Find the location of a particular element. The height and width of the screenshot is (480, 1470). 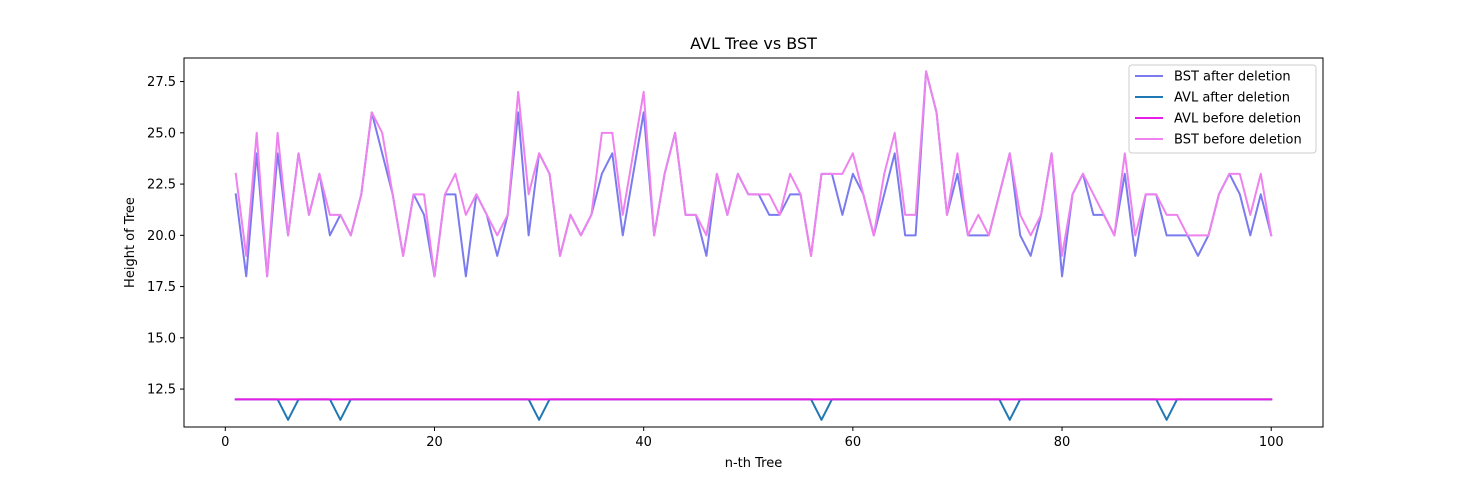

y-tick-label: 27.5 is located at coordinates (161, 82).